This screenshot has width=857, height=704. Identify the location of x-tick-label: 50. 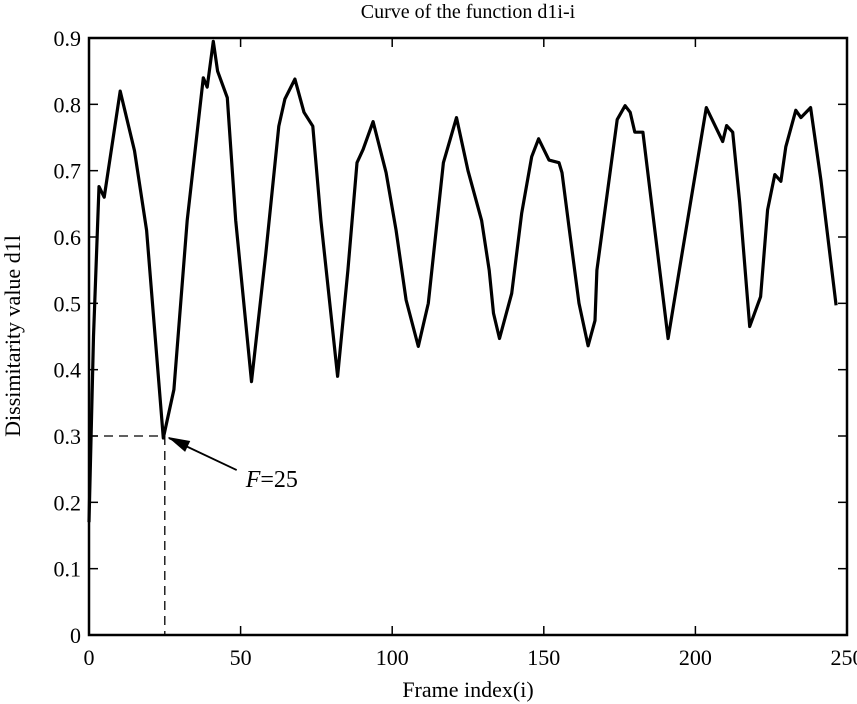
(241, 657).